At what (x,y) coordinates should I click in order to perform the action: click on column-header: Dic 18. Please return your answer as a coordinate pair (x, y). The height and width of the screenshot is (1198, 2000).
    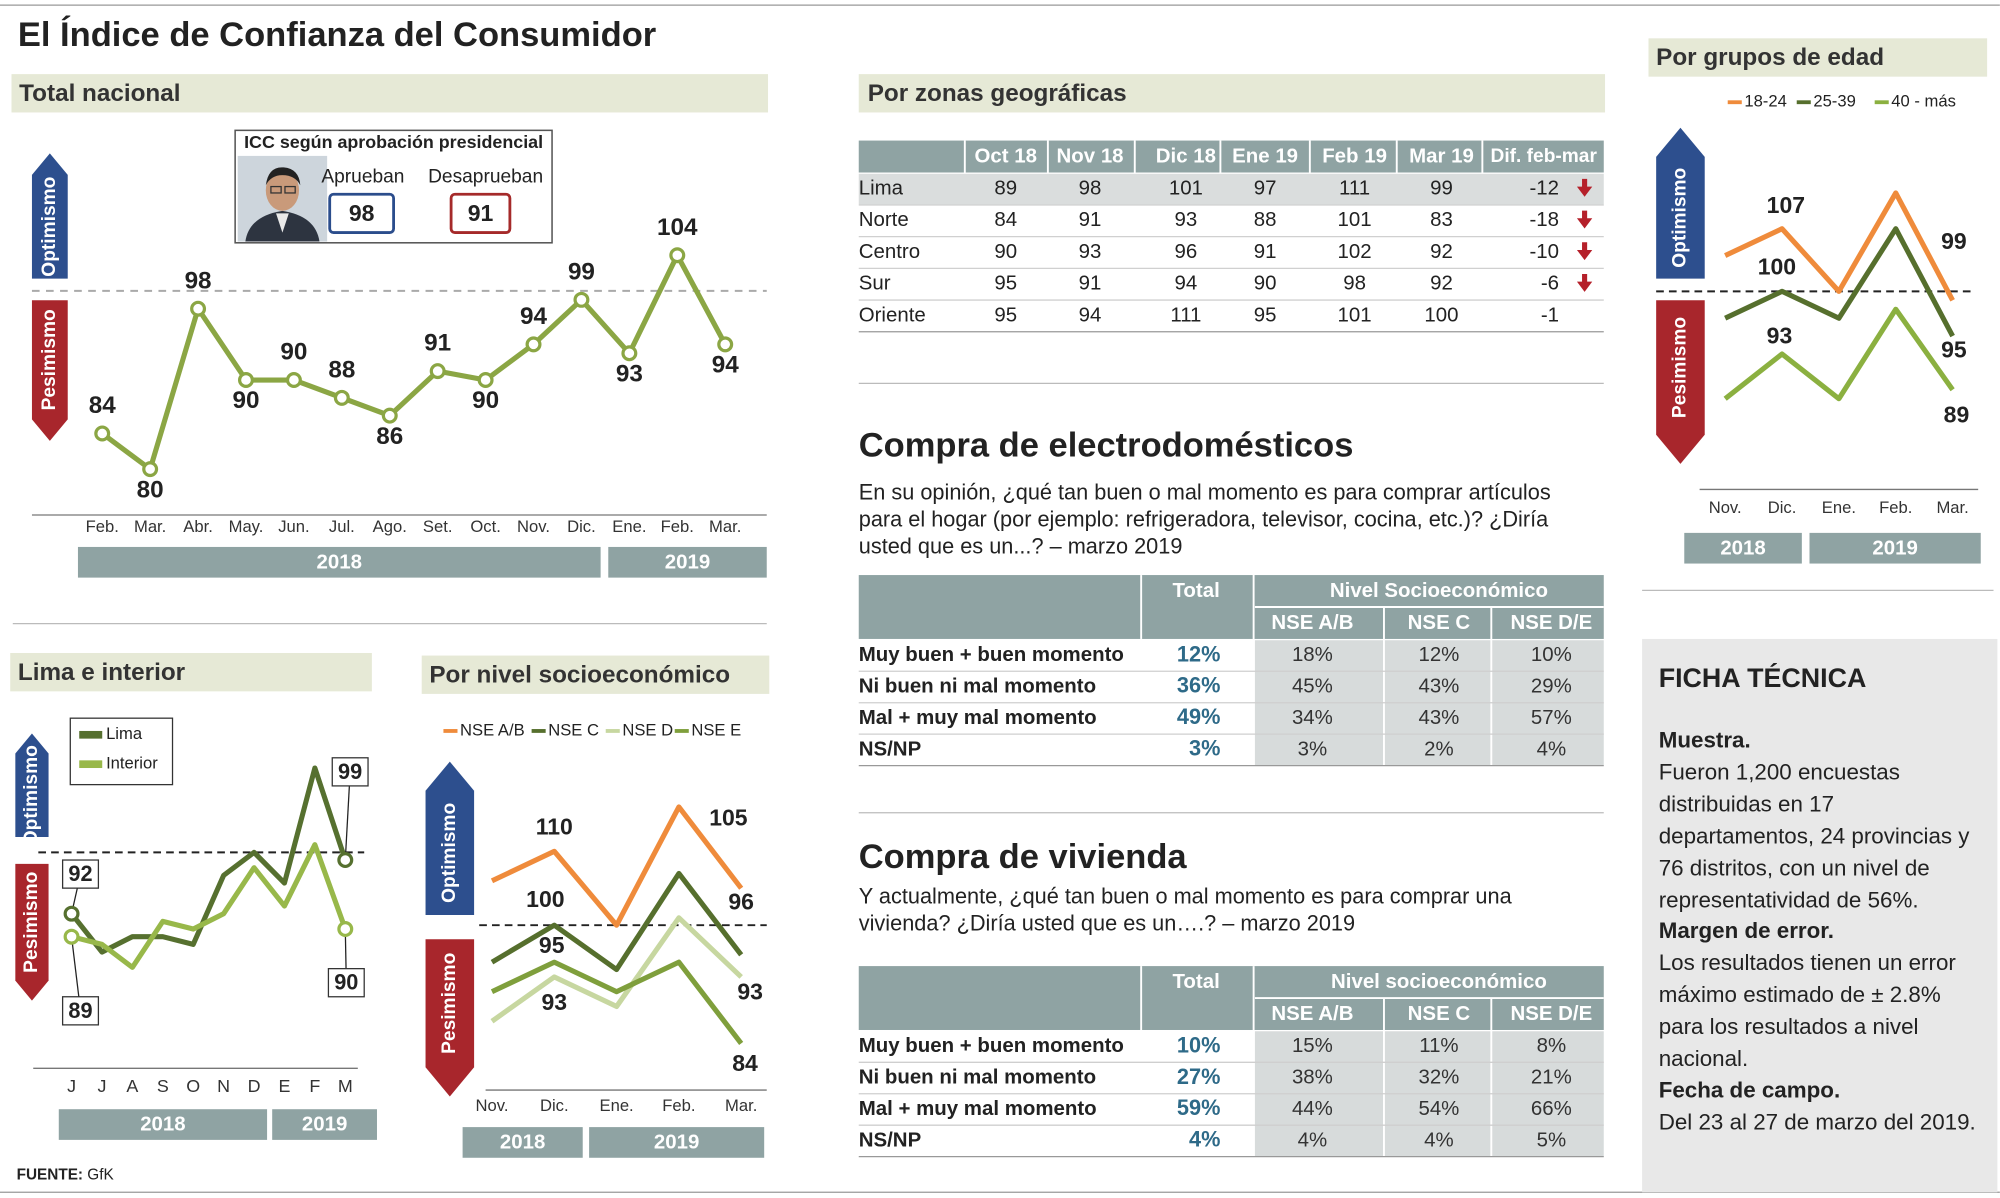
    Looking at the image, I should click on (1186, 156).